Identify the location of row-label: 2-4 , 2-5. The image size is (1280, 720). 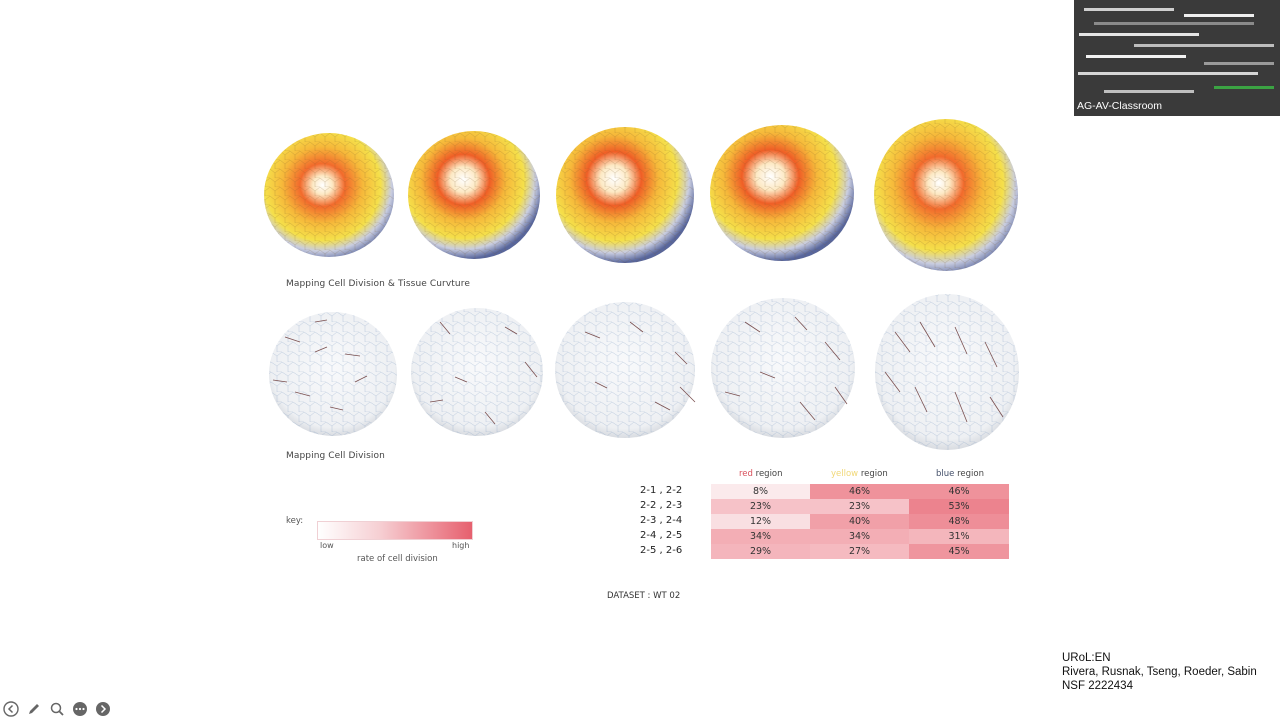
(661, 535).